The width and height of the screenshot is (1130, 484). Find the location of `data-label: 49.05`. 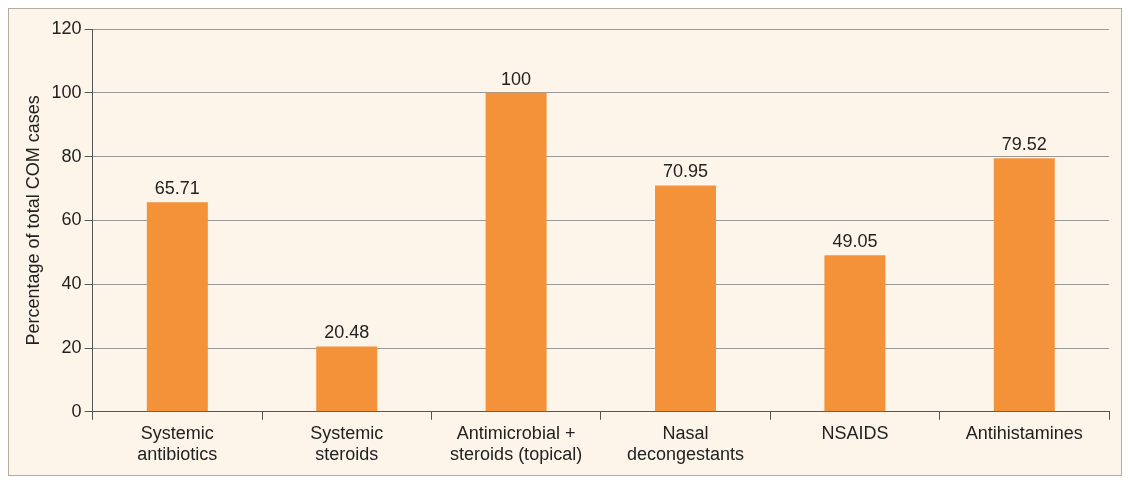

data-label: 49.05 is located at coordinates (855, 241).